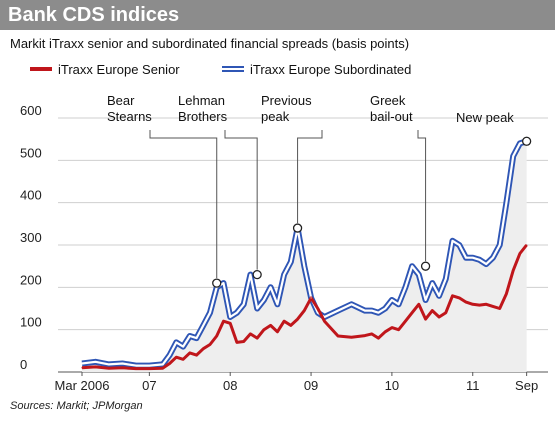 This screenshot has width=555, height=422. Describe the element at coordinates (275, 116) in the screenshot. I see `annotation-label-2-1: peak` at that location.